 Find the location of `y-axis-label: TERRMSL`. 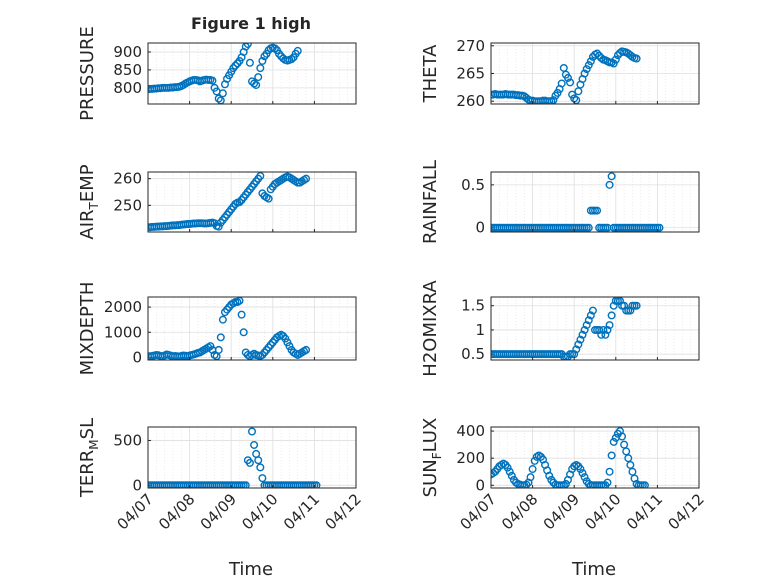

y-axis-label: TERRMSL is located at coordinates (89, 458).